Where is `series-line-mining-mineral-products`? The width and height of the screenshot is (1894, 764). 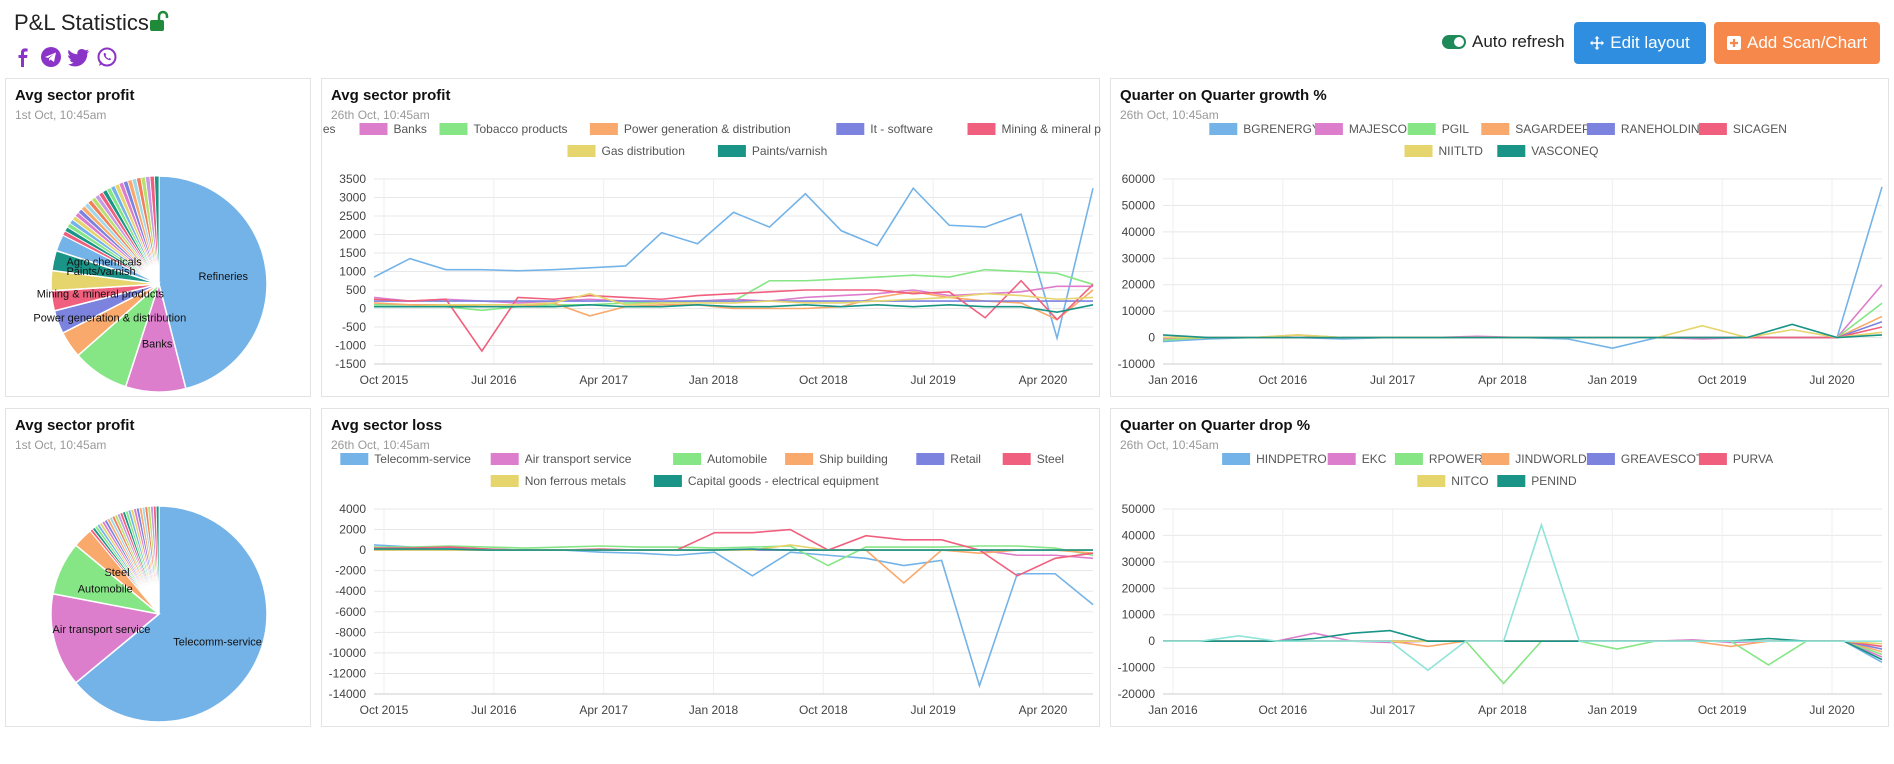
series-line-mining-mineral-products is located at coordinates (733, 316).